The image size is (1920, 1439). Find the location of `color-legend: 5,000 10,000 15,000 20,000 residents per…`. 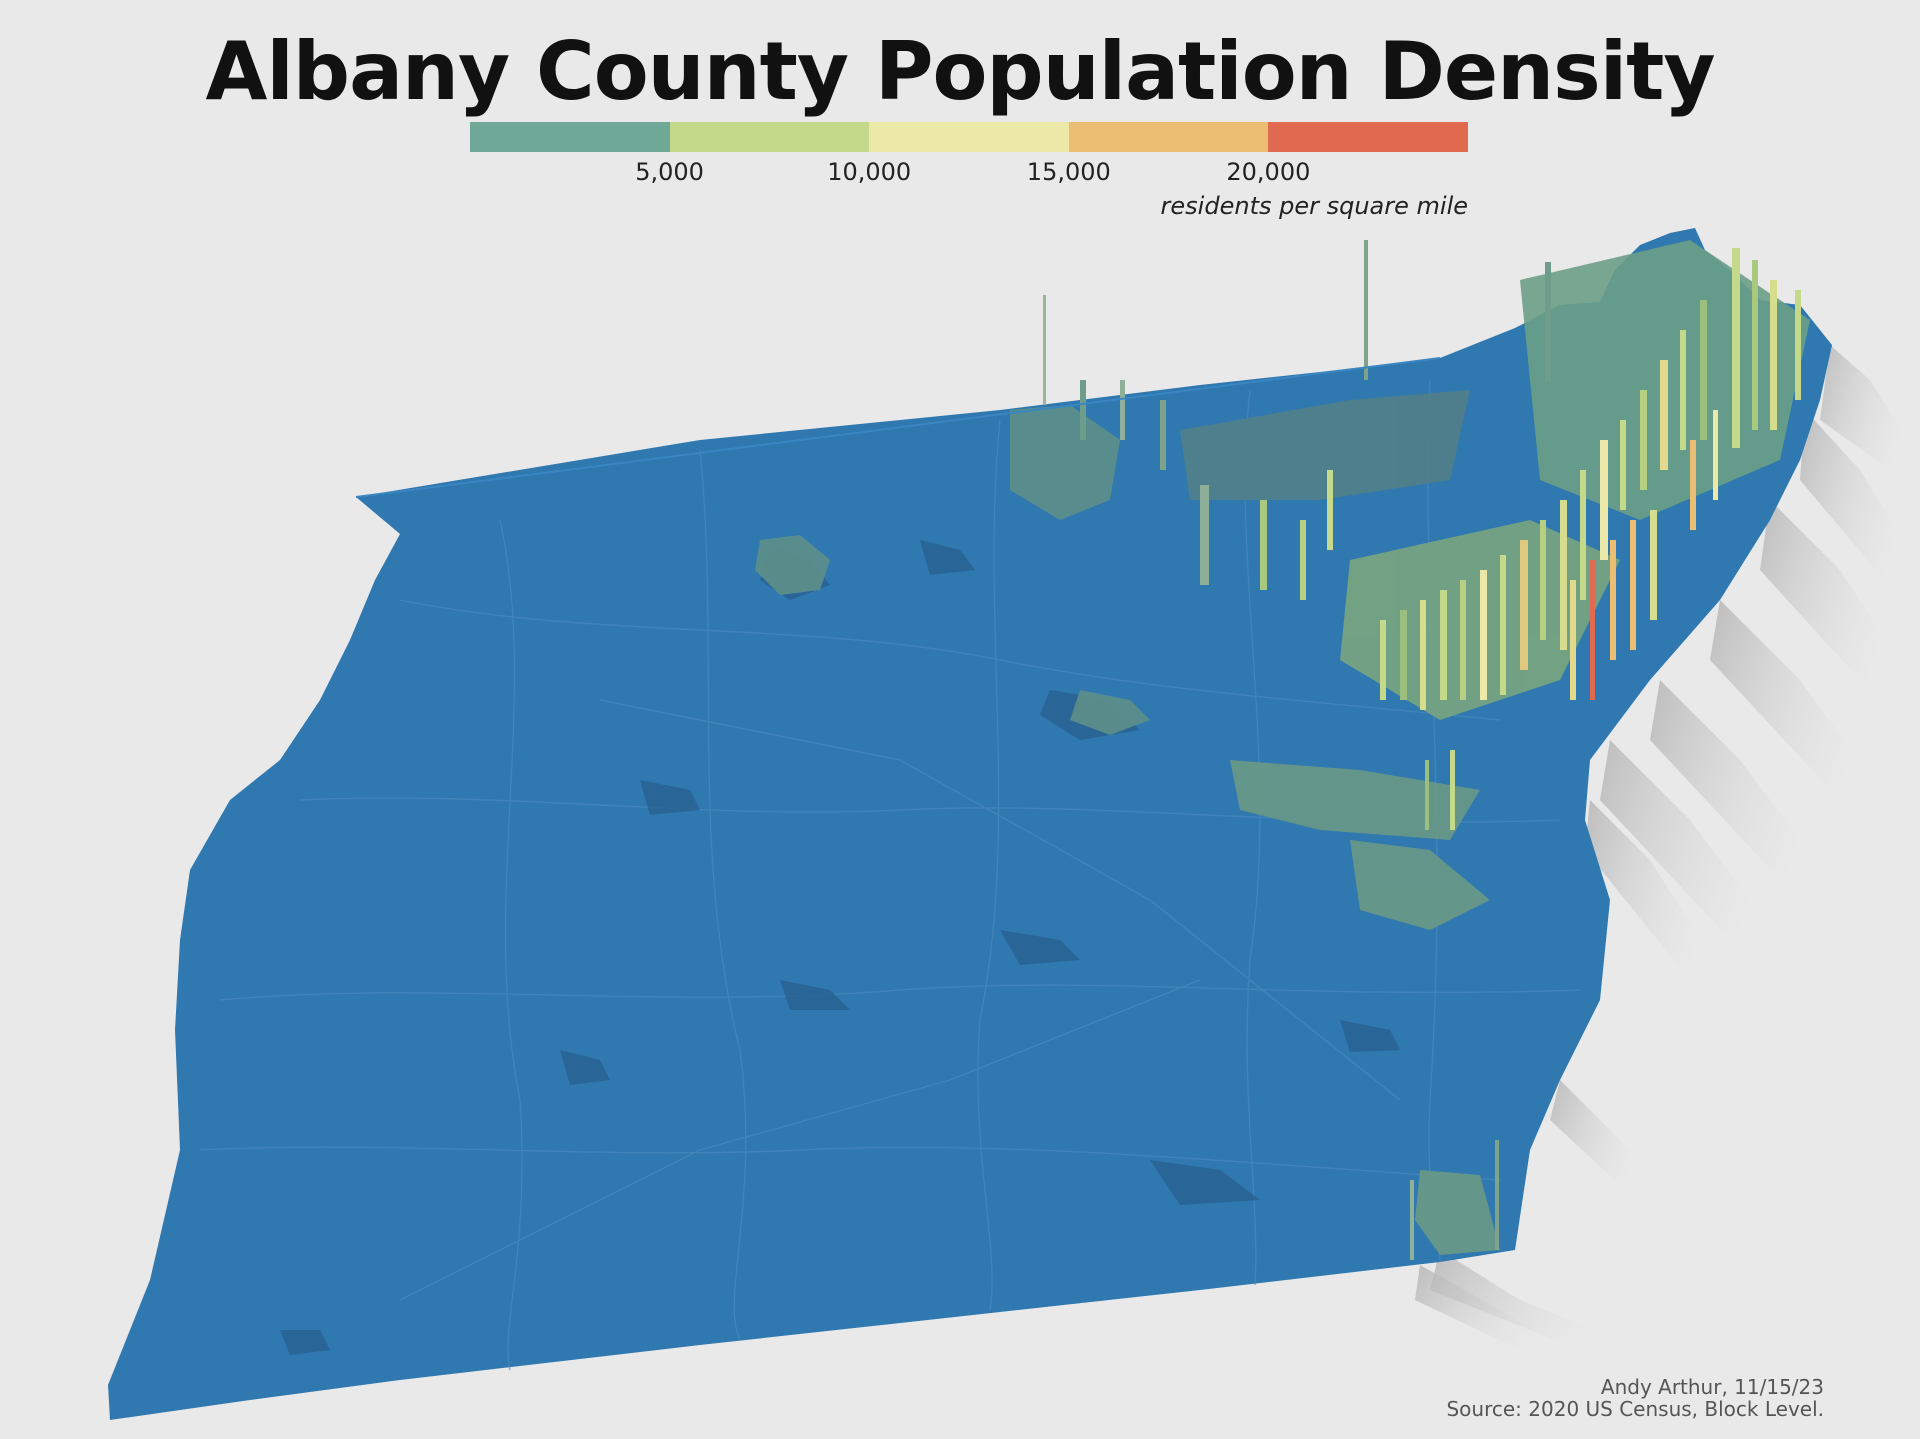

color-legend: 5,000 10,000 15,000 20,000 residents per… is located at coordinates (969, 177).